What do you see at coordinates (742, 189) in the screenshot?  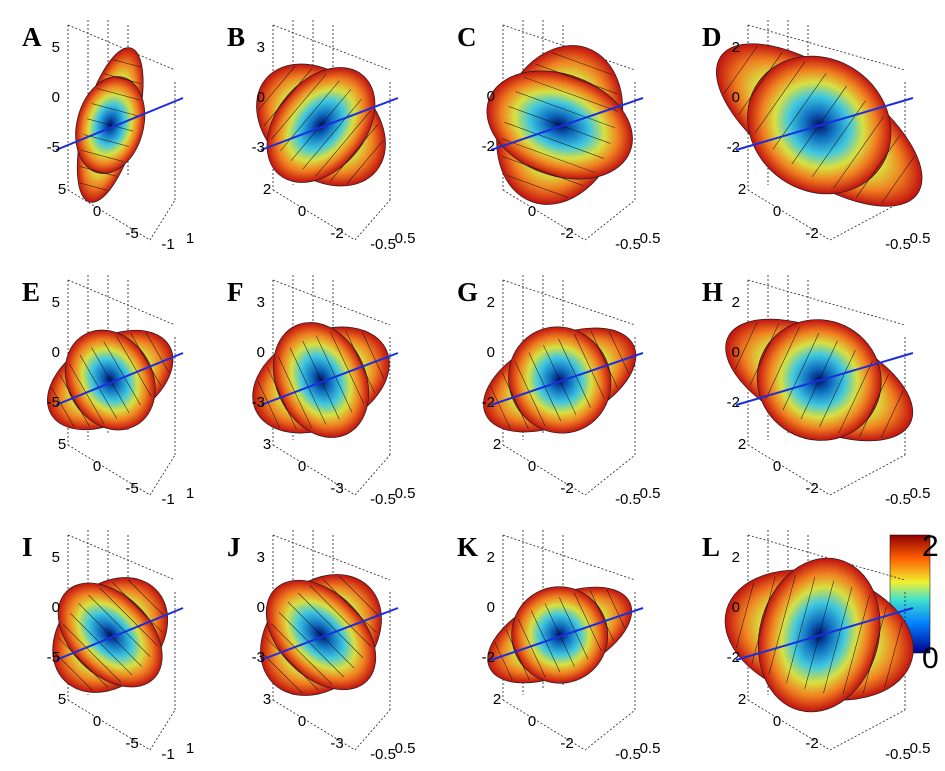 I see `y-tick-label: 2` at bounding box center [742, 189].